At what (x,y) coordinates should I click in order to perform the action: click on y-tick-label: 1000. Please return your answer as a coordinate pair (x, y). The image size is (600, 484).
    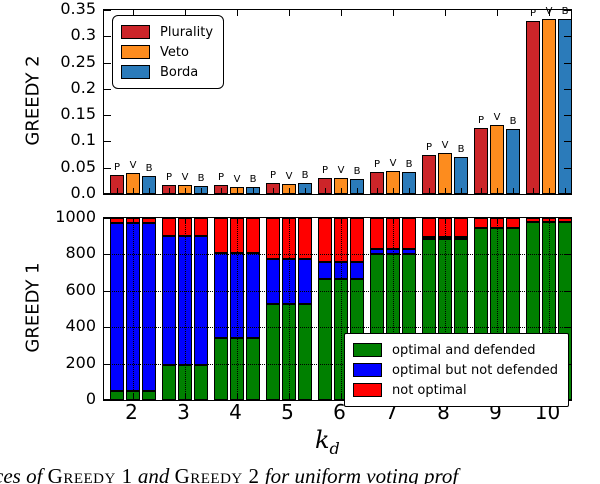
    Looking at the image, I should click on (75, 216).